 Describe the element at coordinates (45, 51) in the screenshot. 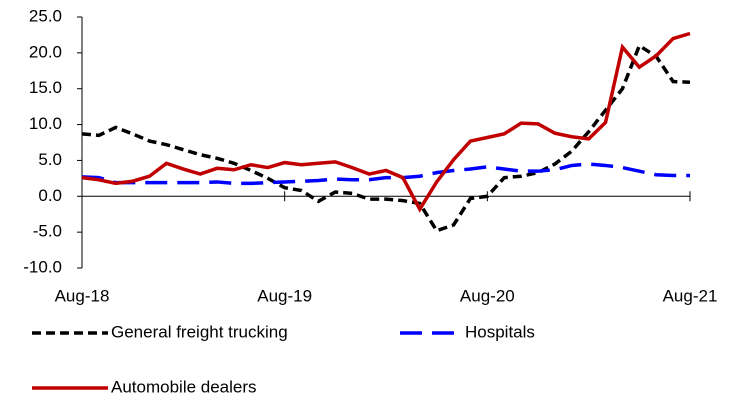

I see `y-tick-label: 20.0` at that location.